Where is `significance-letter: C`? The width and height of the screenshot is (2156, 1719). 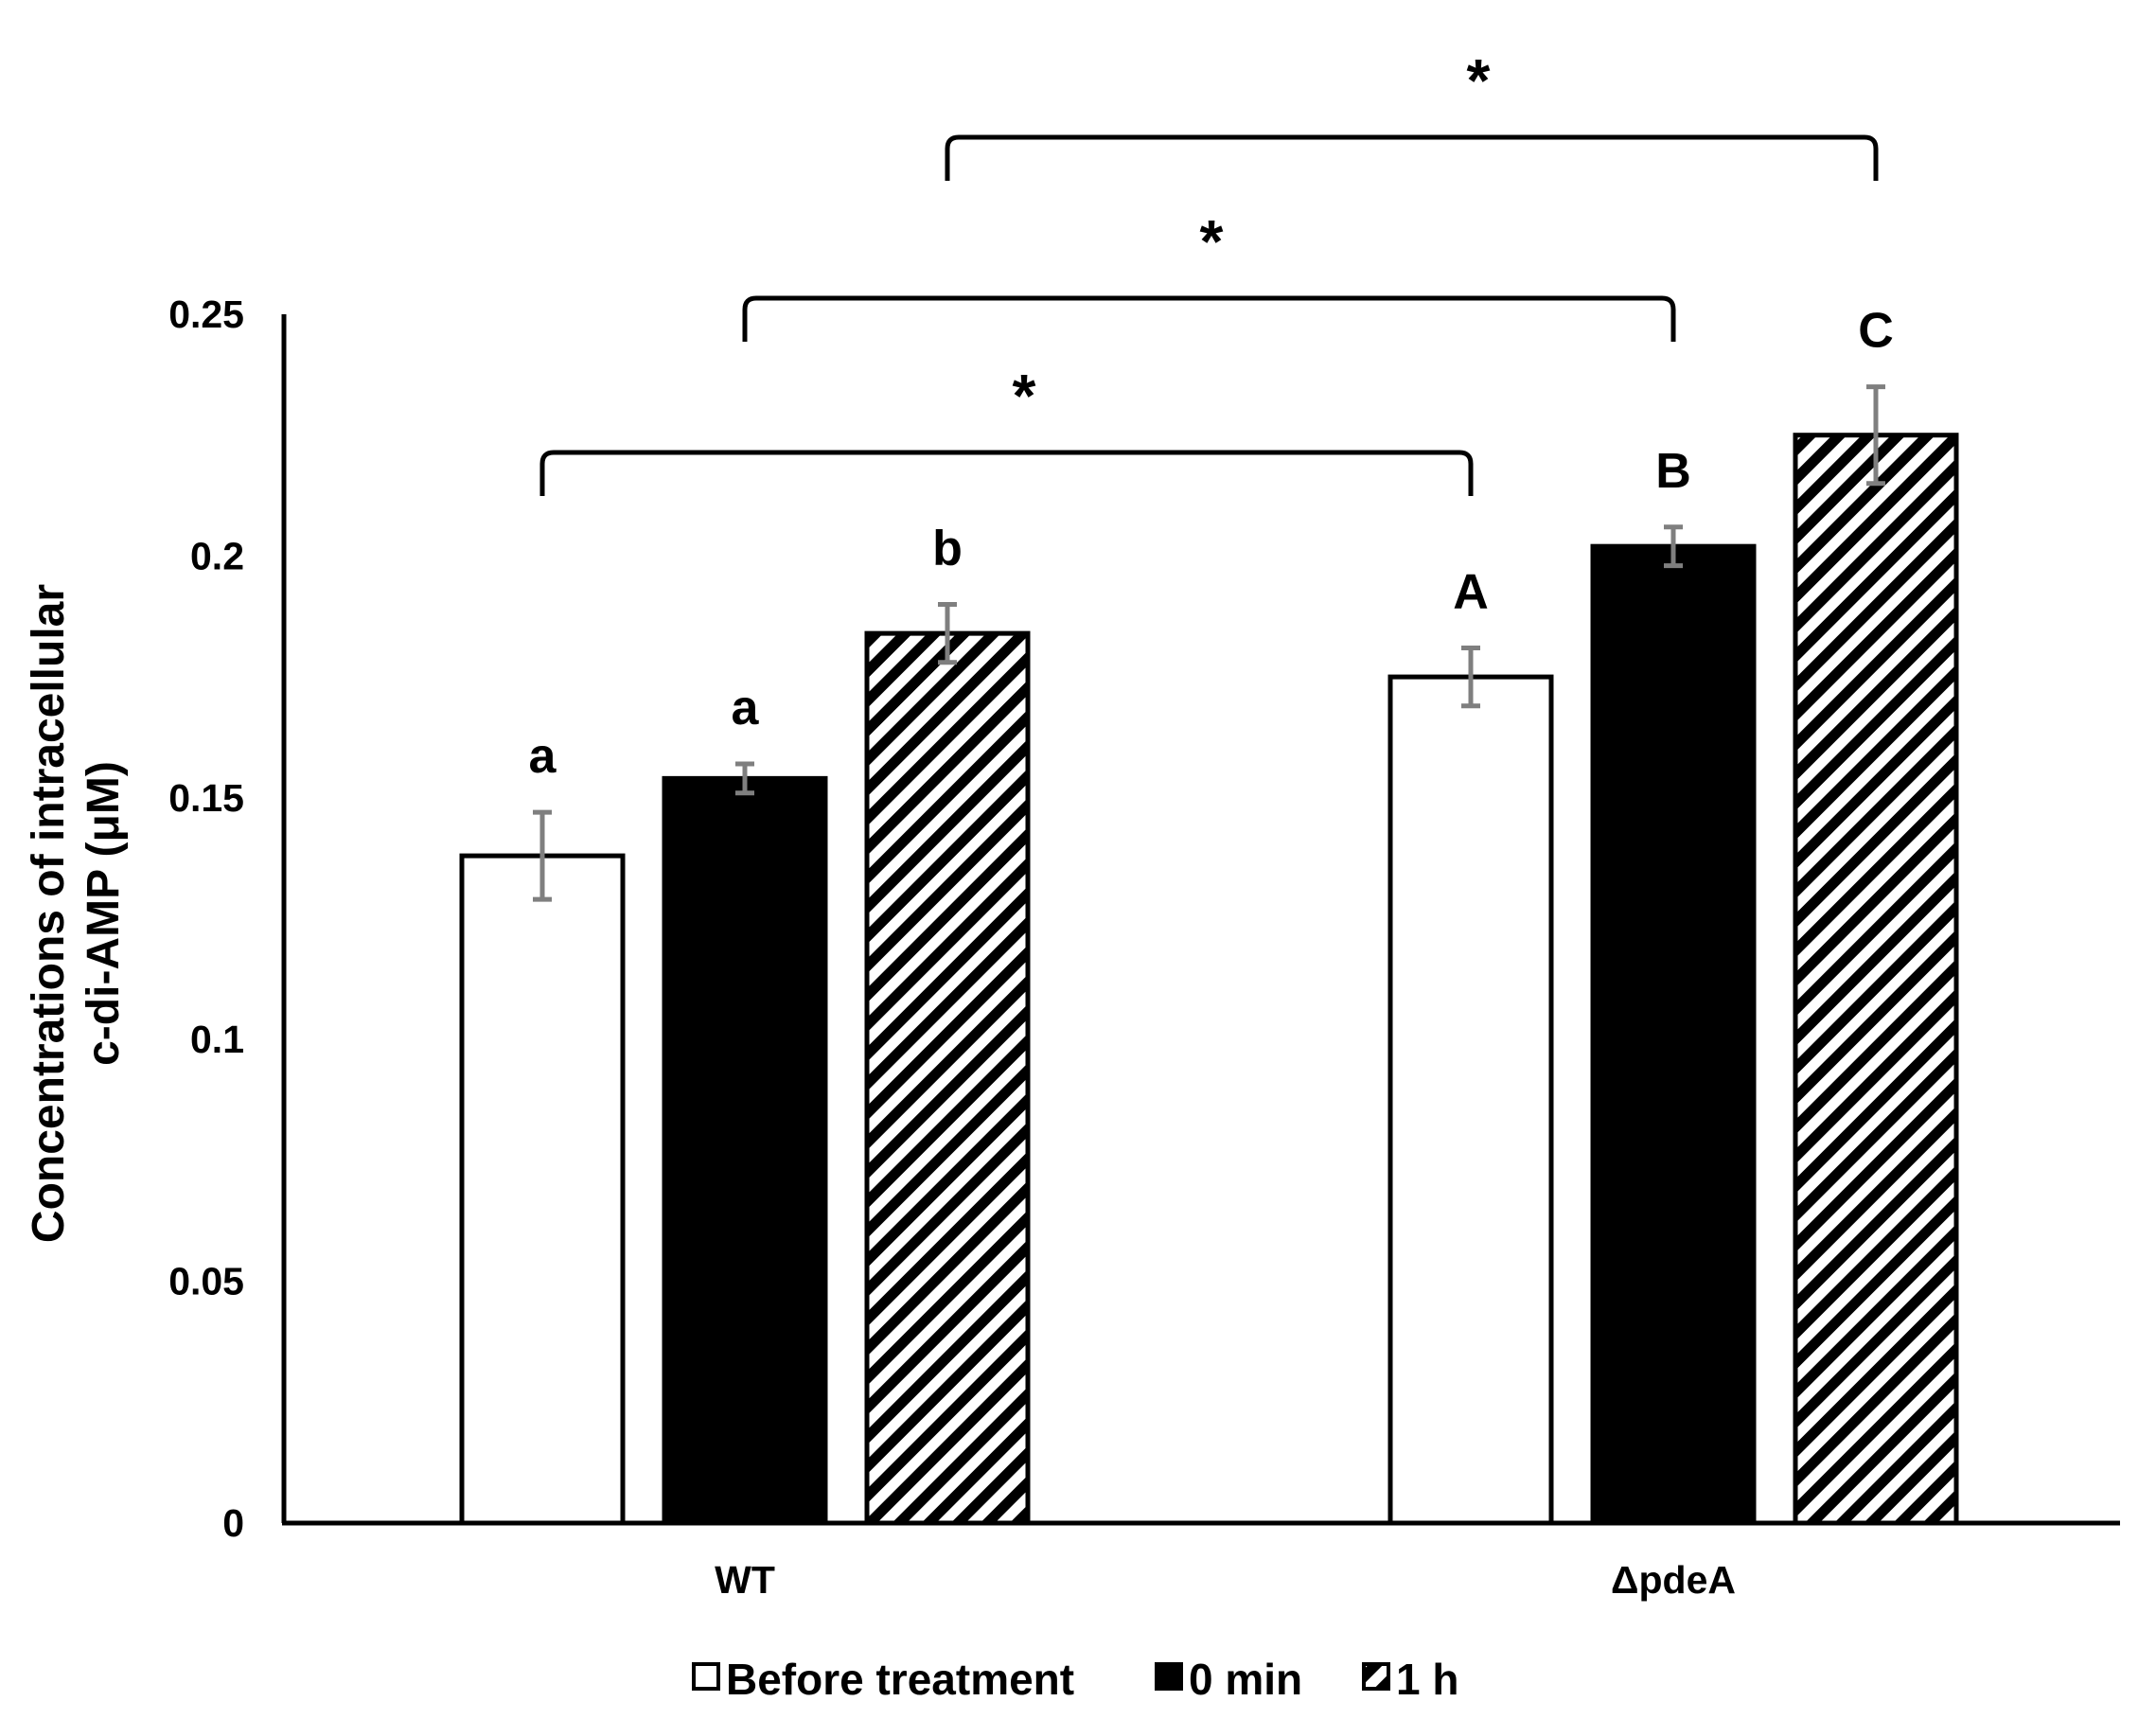
significance-letter: C is located at coordinates (1876, 331).